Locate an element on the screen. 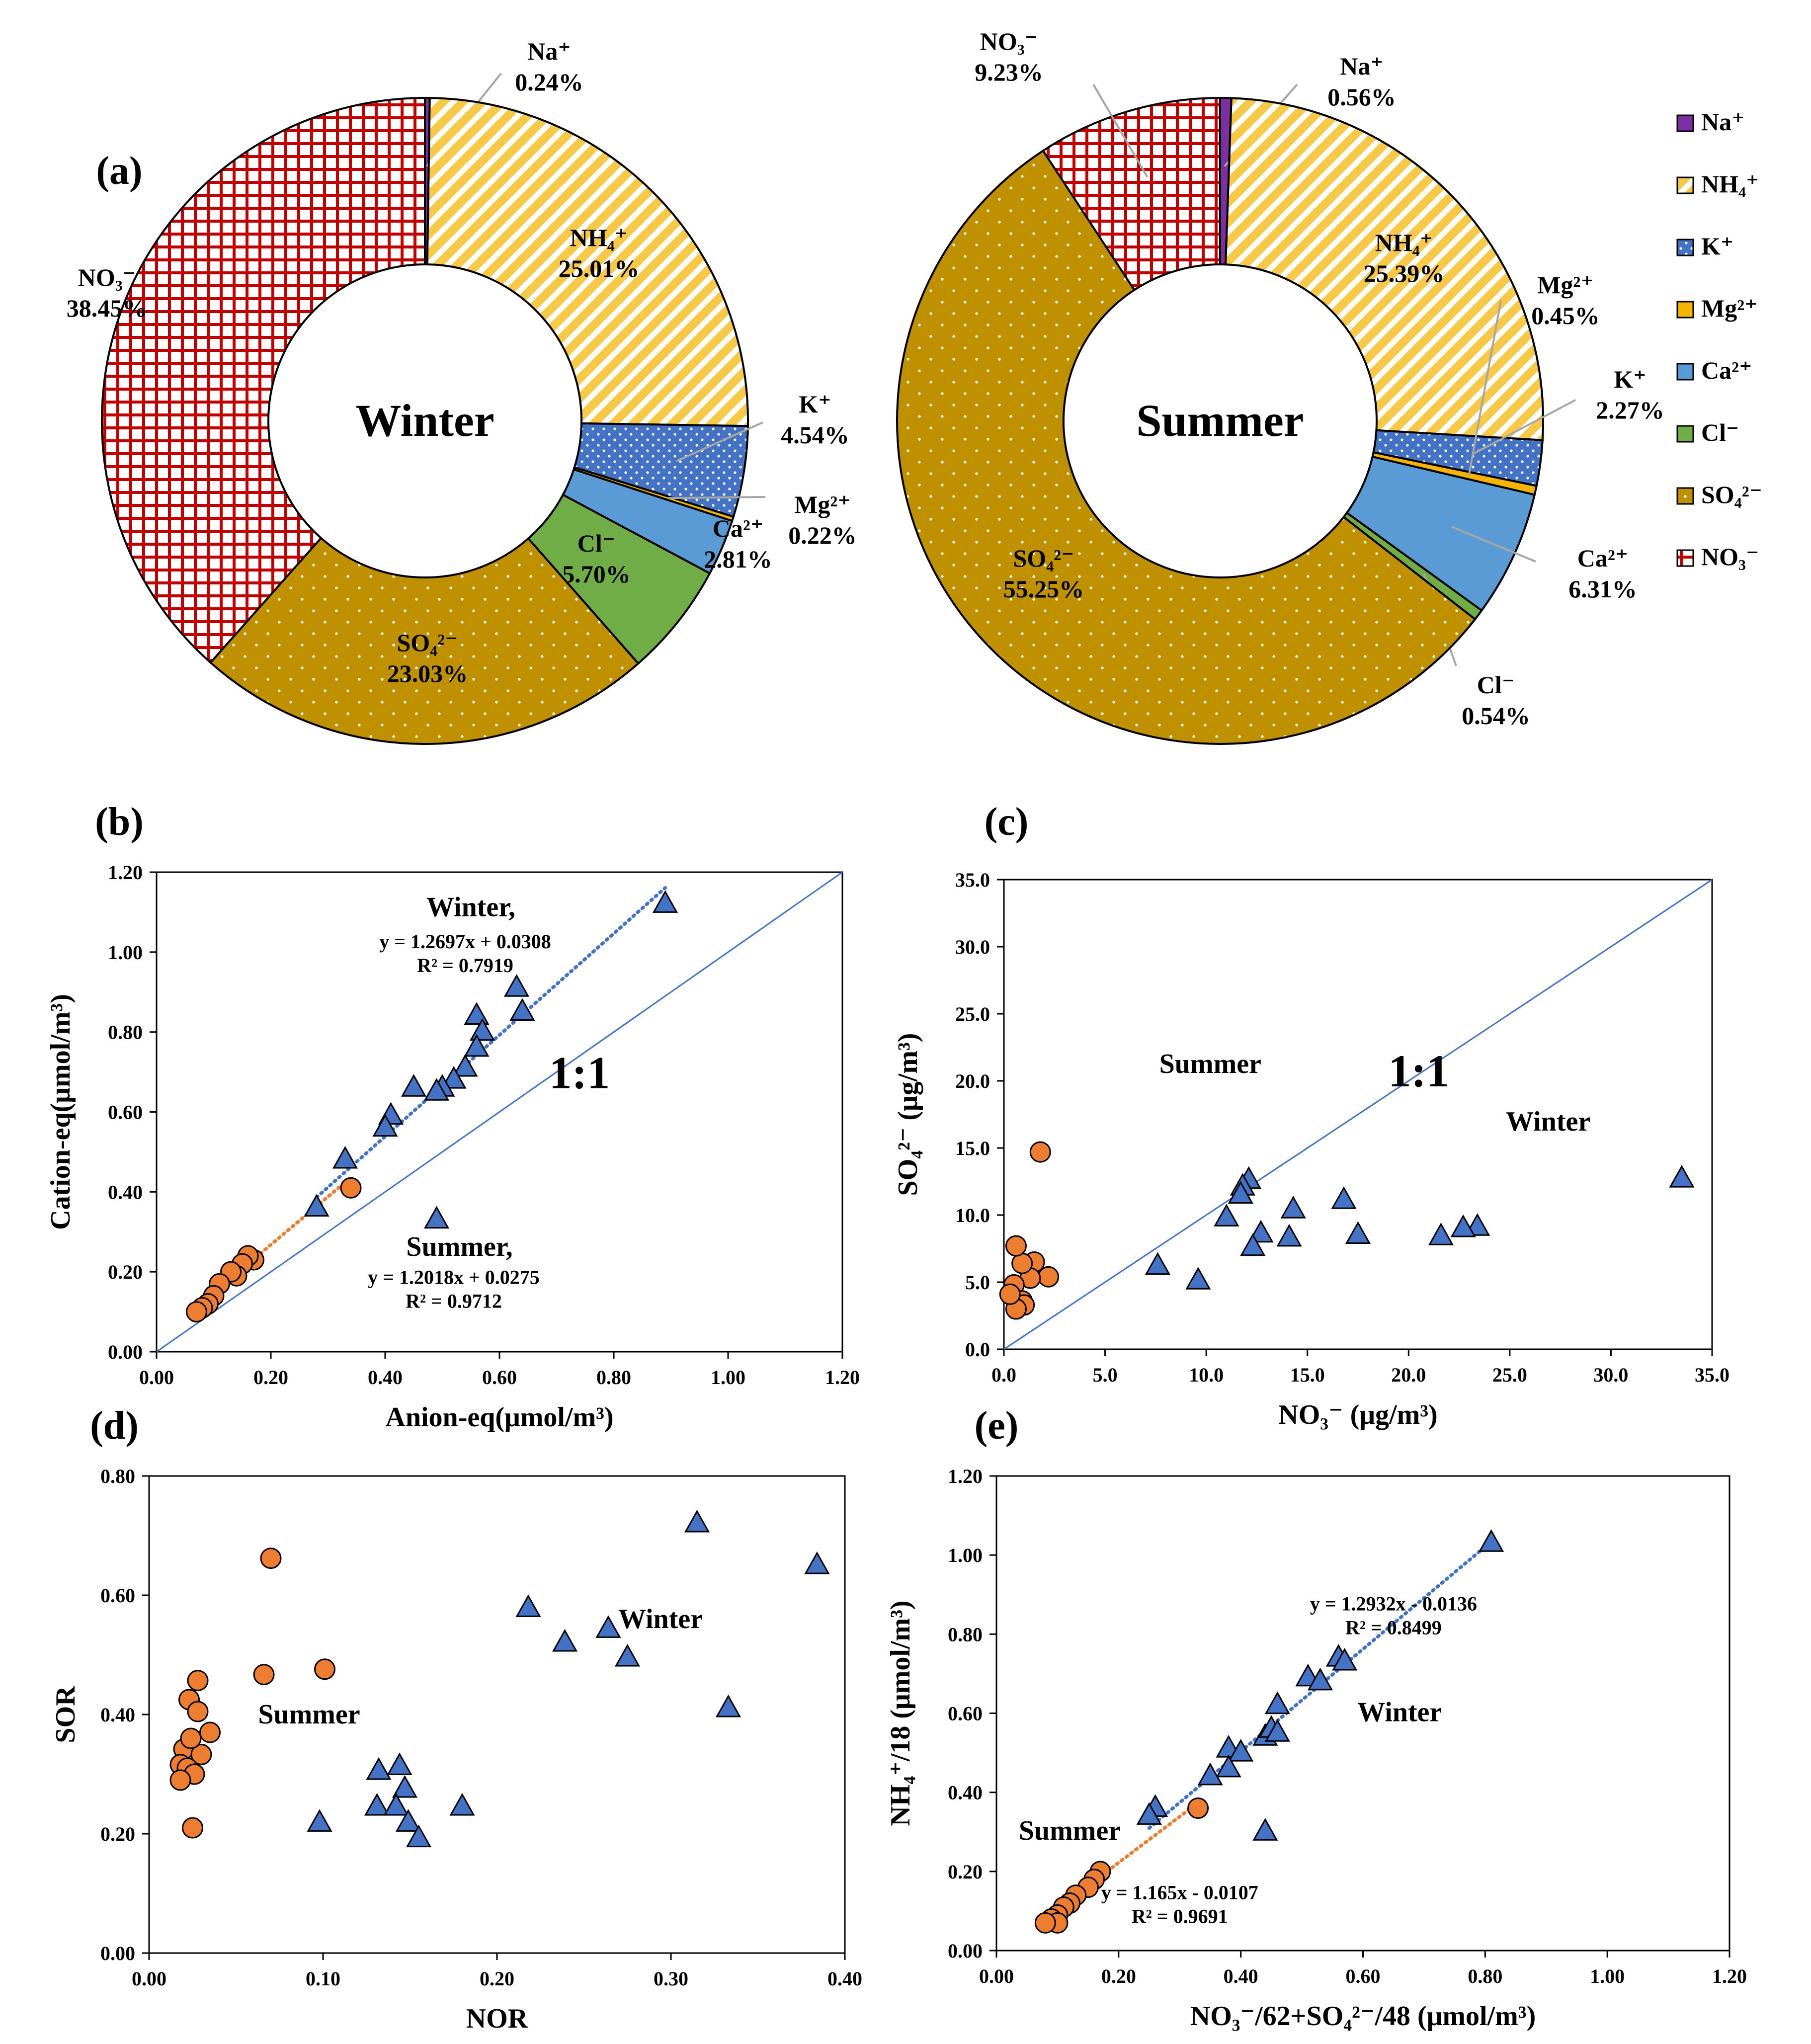 This screenshot has width=1811, height=2044. label-pct-so4: 55.25% is located at coordinates (1043, 589).